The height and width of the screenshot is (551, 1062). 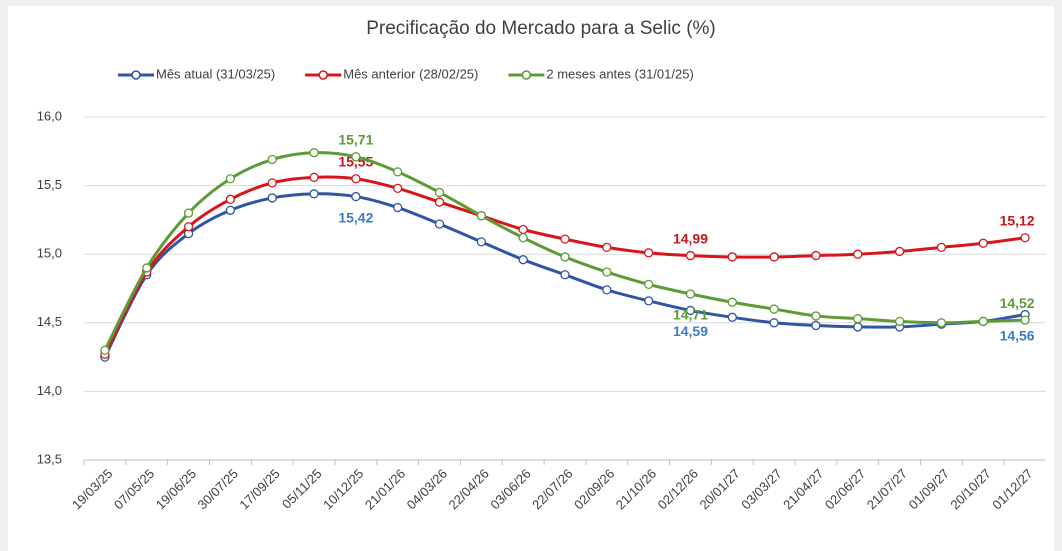 I want to click on data-label: 14,52, so click(x=1017, y=303).